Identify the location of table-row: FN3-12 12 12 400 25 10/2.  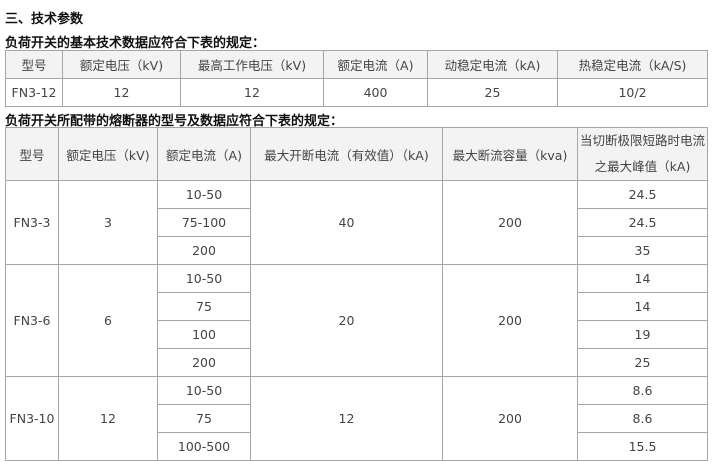
(356, 92).